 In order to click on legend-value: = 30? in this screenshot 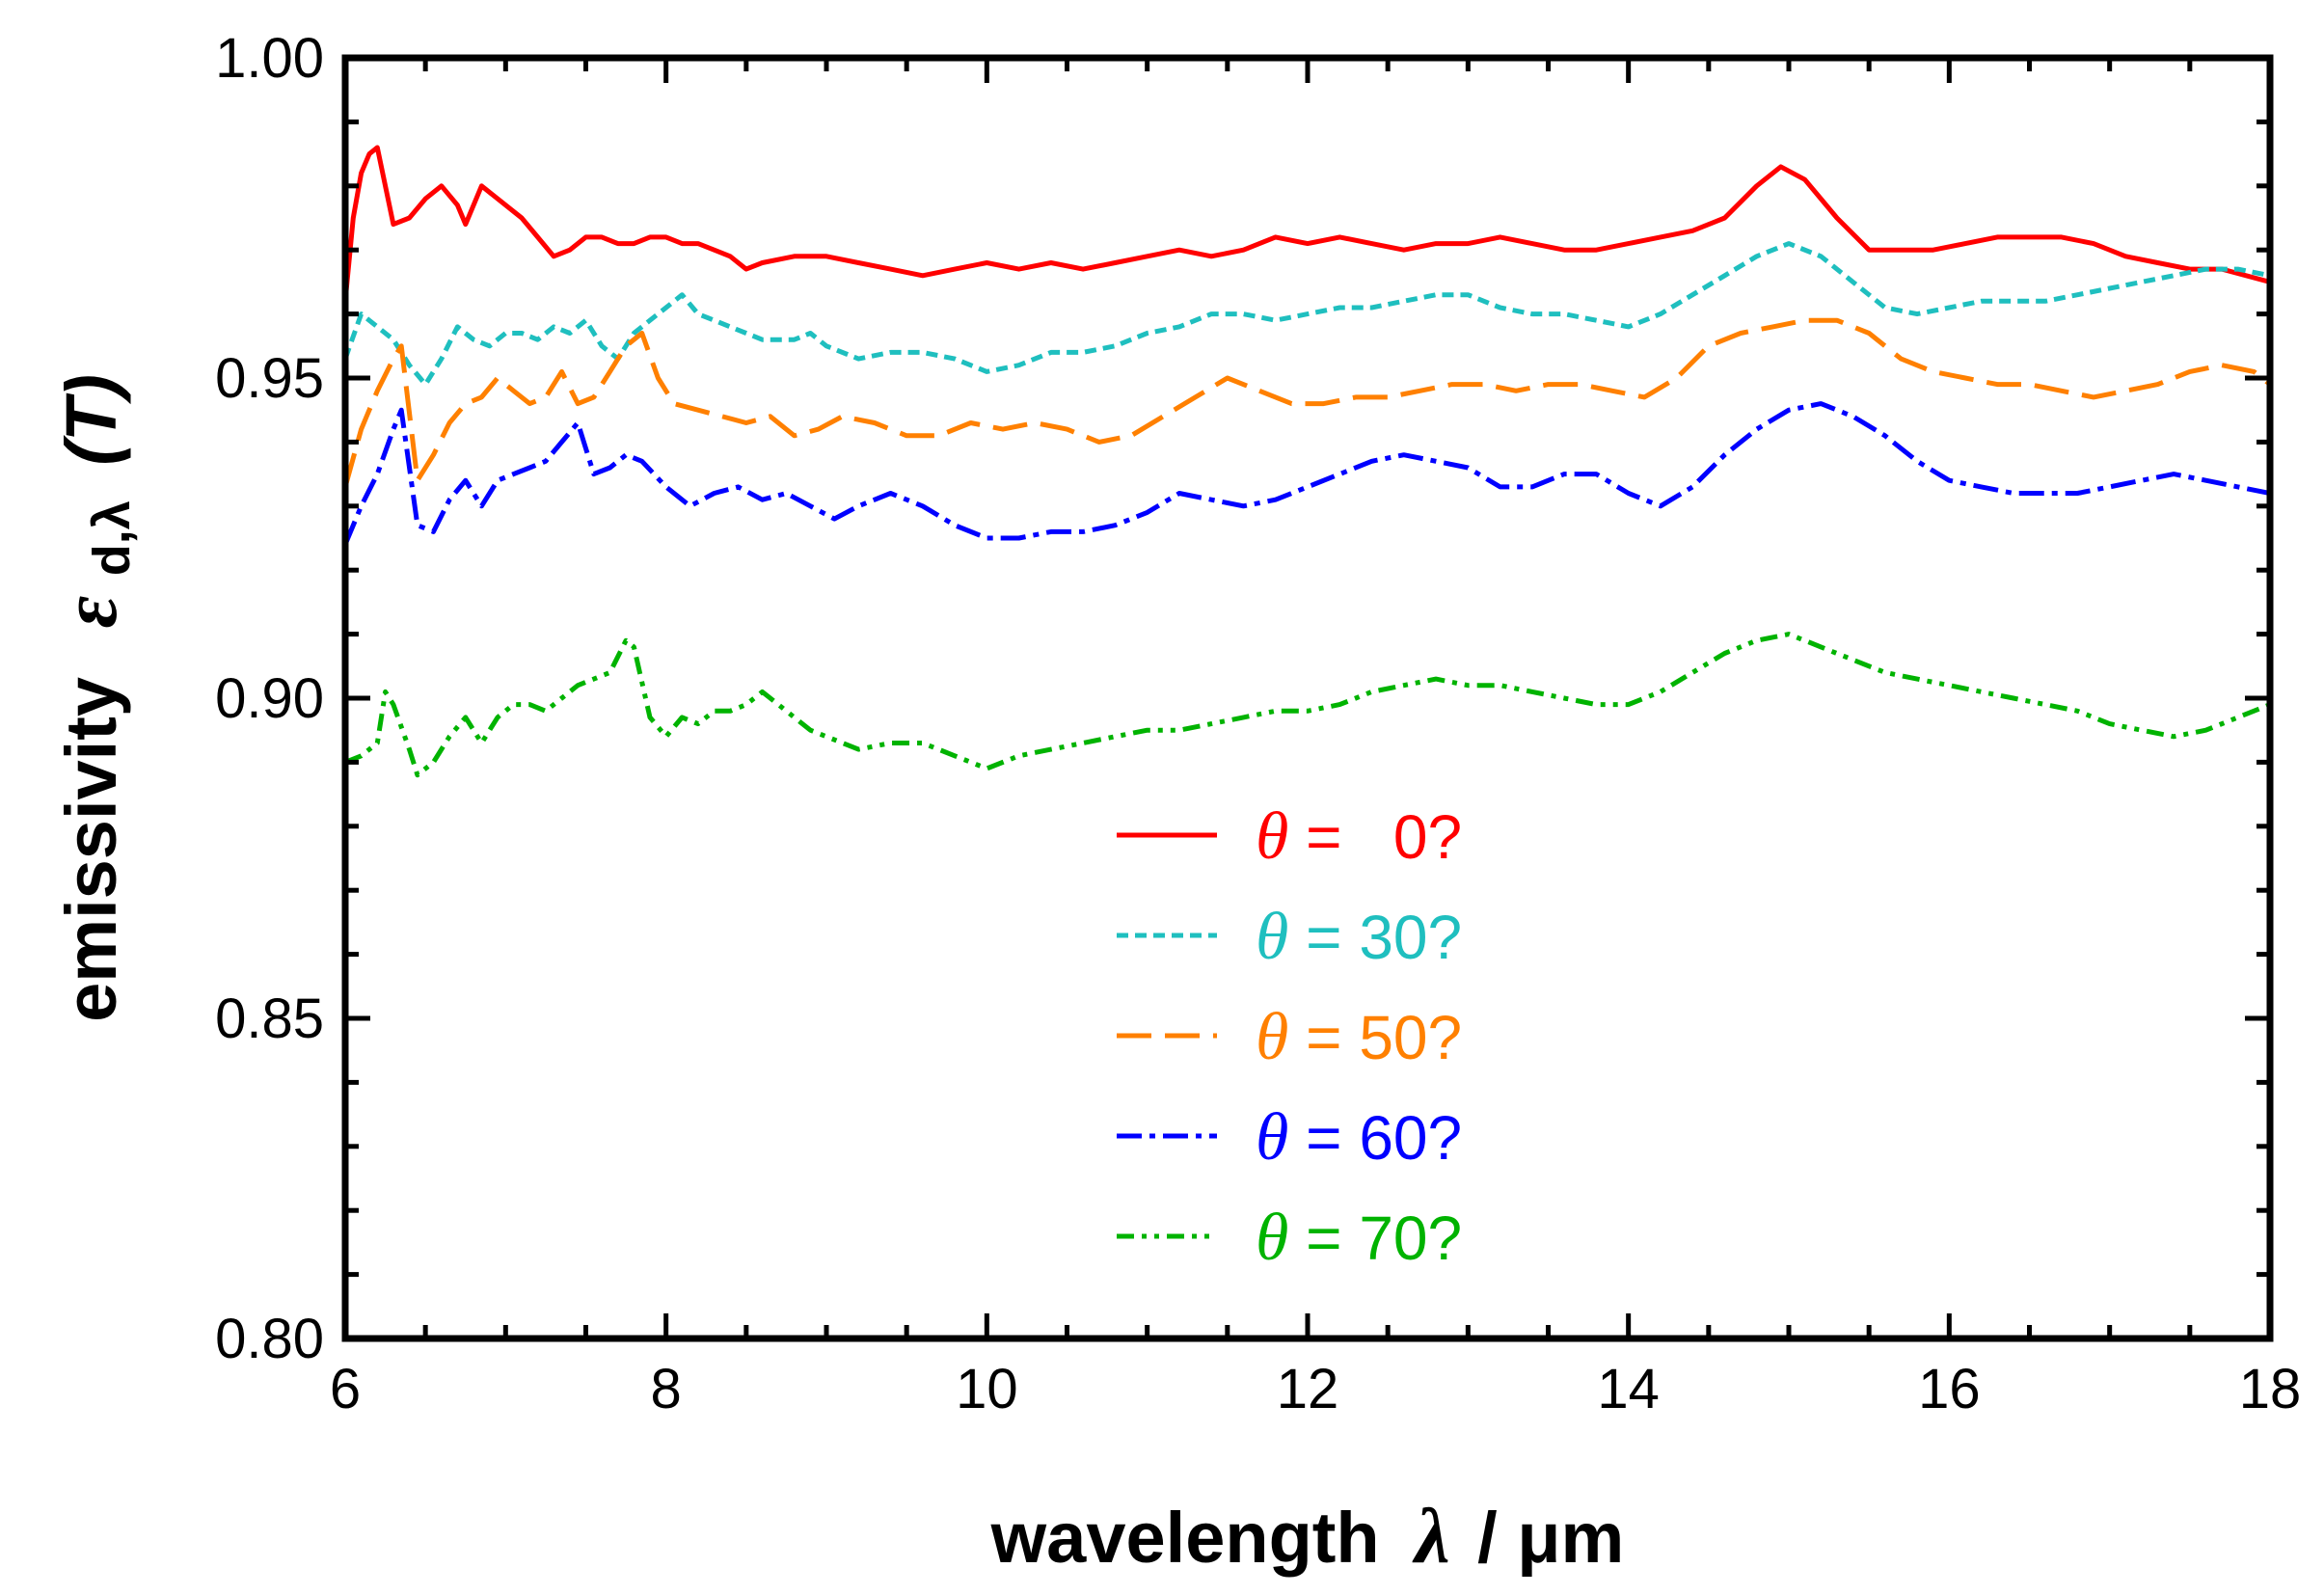, I will do `click(1375, 937)`.